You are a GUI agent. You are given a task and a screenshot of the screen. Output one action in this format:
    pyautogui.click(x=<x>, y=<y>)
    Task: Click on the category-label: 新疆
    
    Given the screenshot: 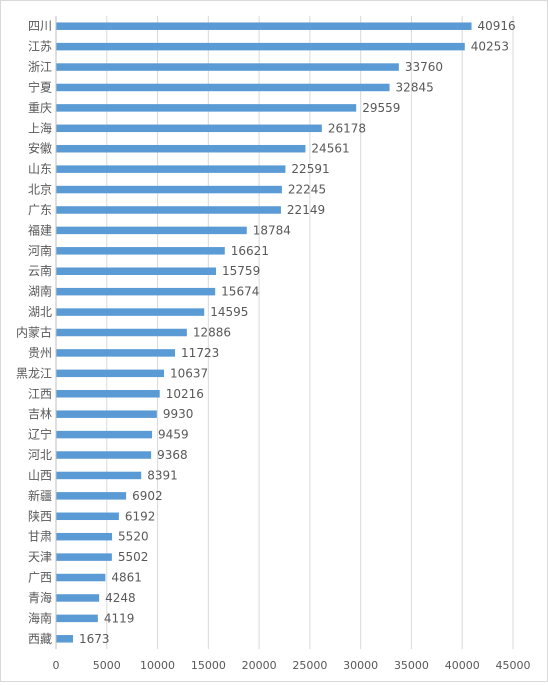 What is the action you would take?
    pyautogui.click(x=40, y=495)
    